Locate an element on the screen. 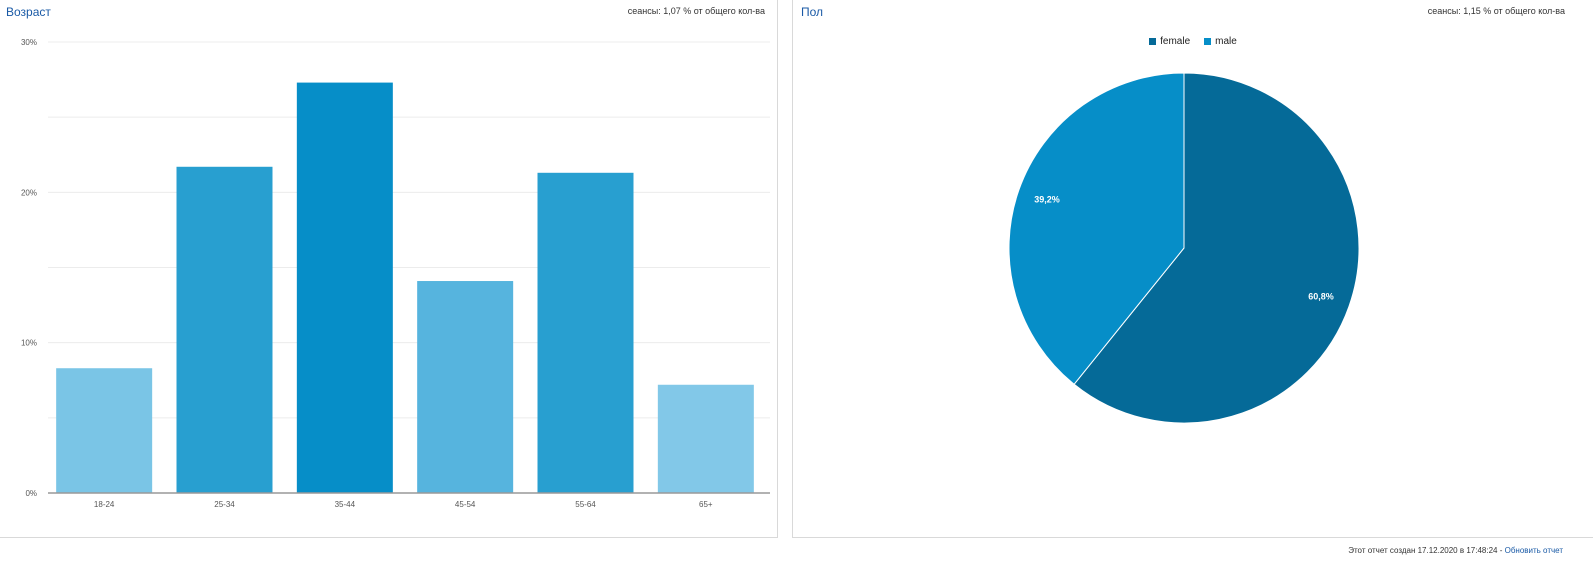  x-tick-label: 45-54 is located at coordinates (465, 504).